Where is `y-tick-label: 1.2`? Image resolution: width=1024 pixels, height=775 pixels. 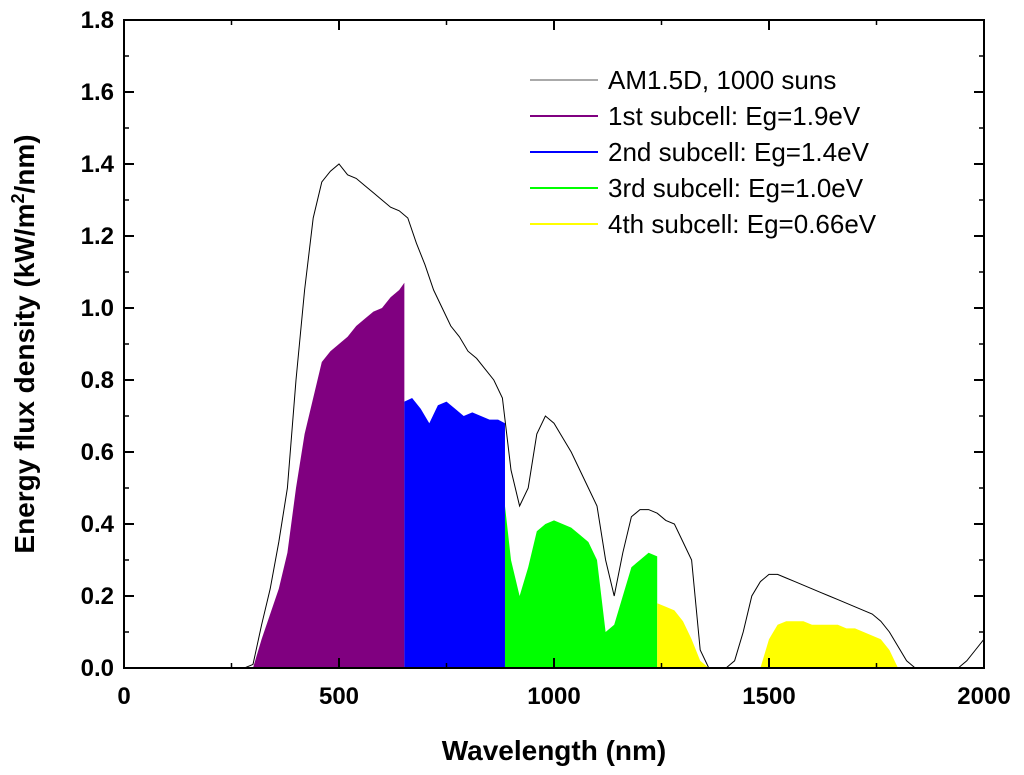
y-tick-label: 1.2 is located at coordinates (97, 236).